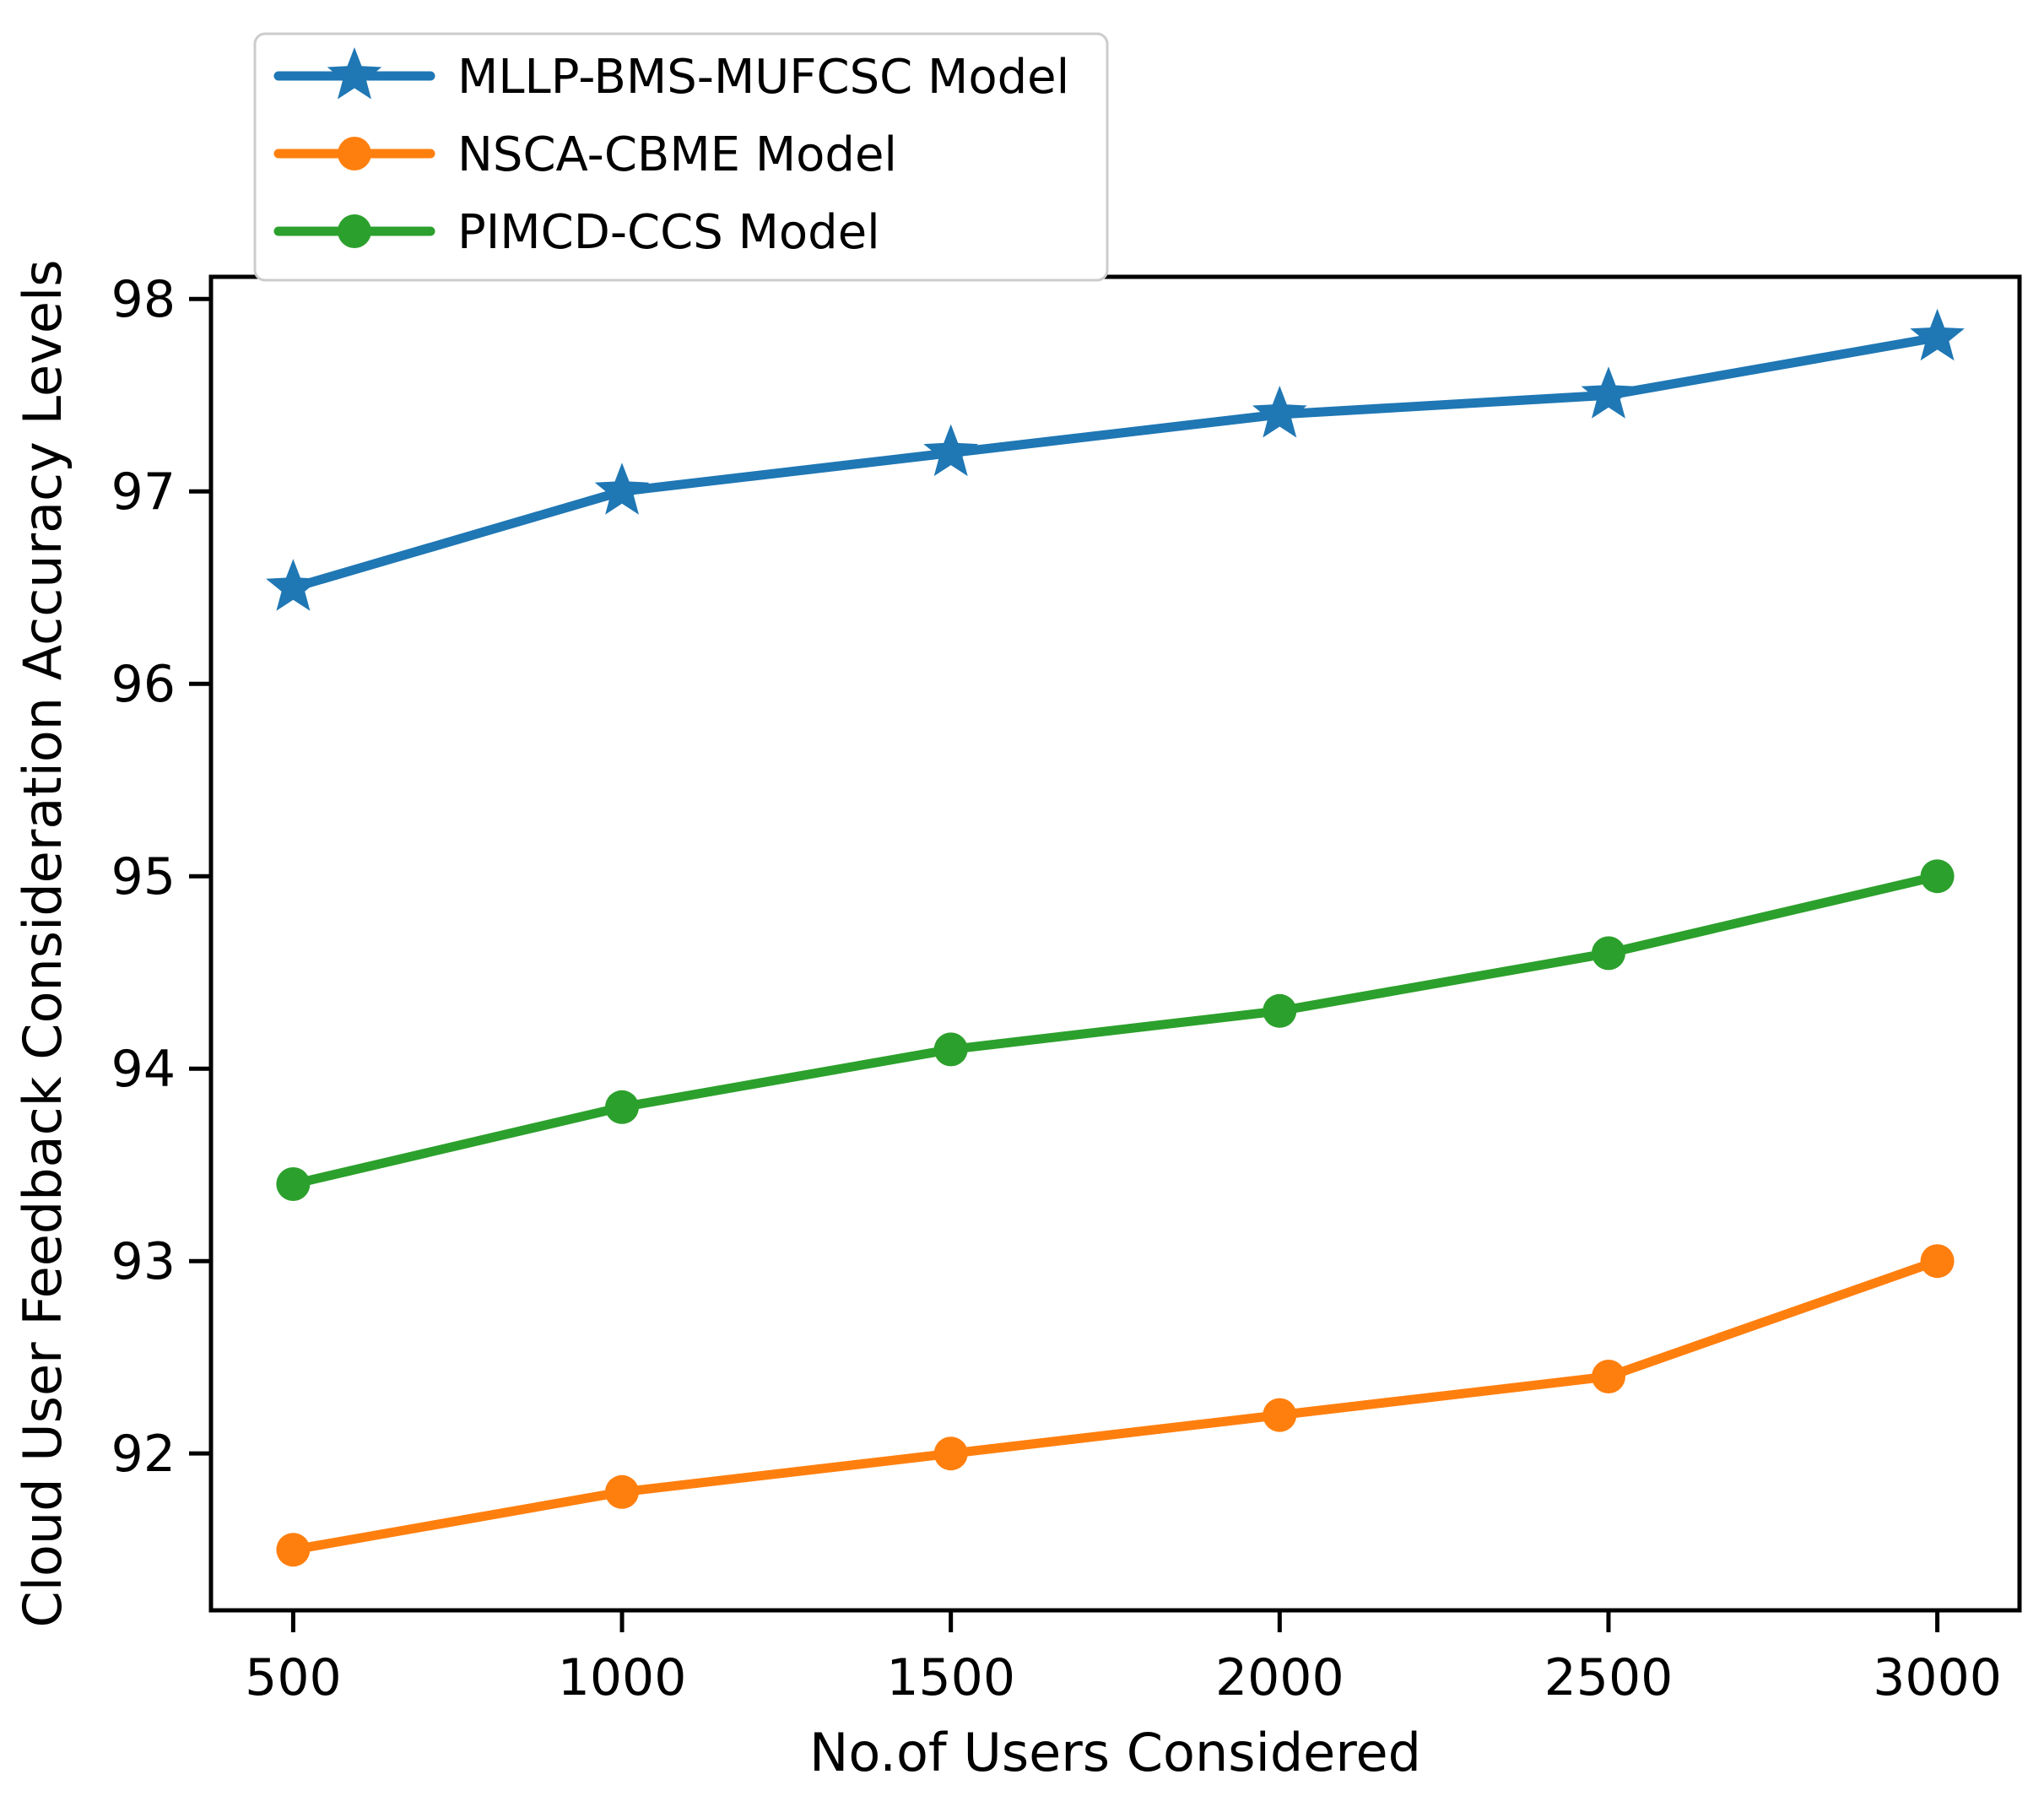 The height and width of the screenshot is (1796, 2044). Describe the element at coordinates (354, 74) in the screenshot. I see `legend-swatch-star-icon` at that location.